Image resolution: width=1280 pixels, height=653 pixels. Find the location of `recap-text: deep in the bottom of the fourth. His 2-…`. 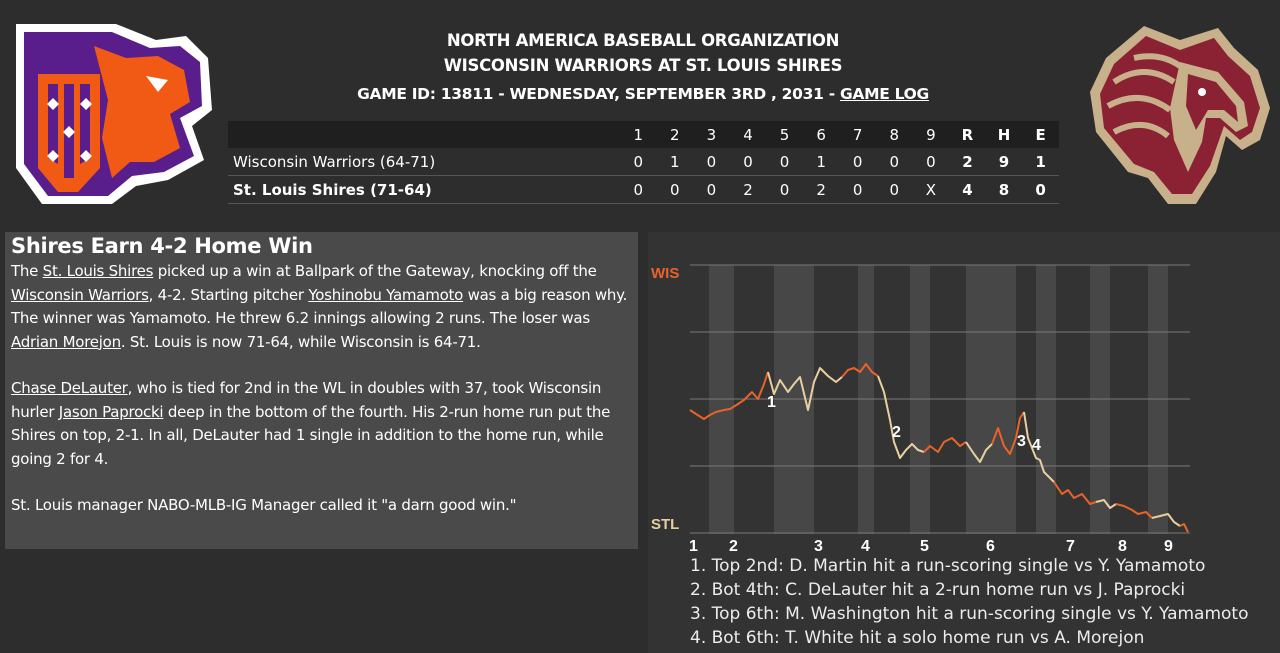

recap-text: deep in the bottom of the fourth. His 2-… is located at coordinates (311, 435).